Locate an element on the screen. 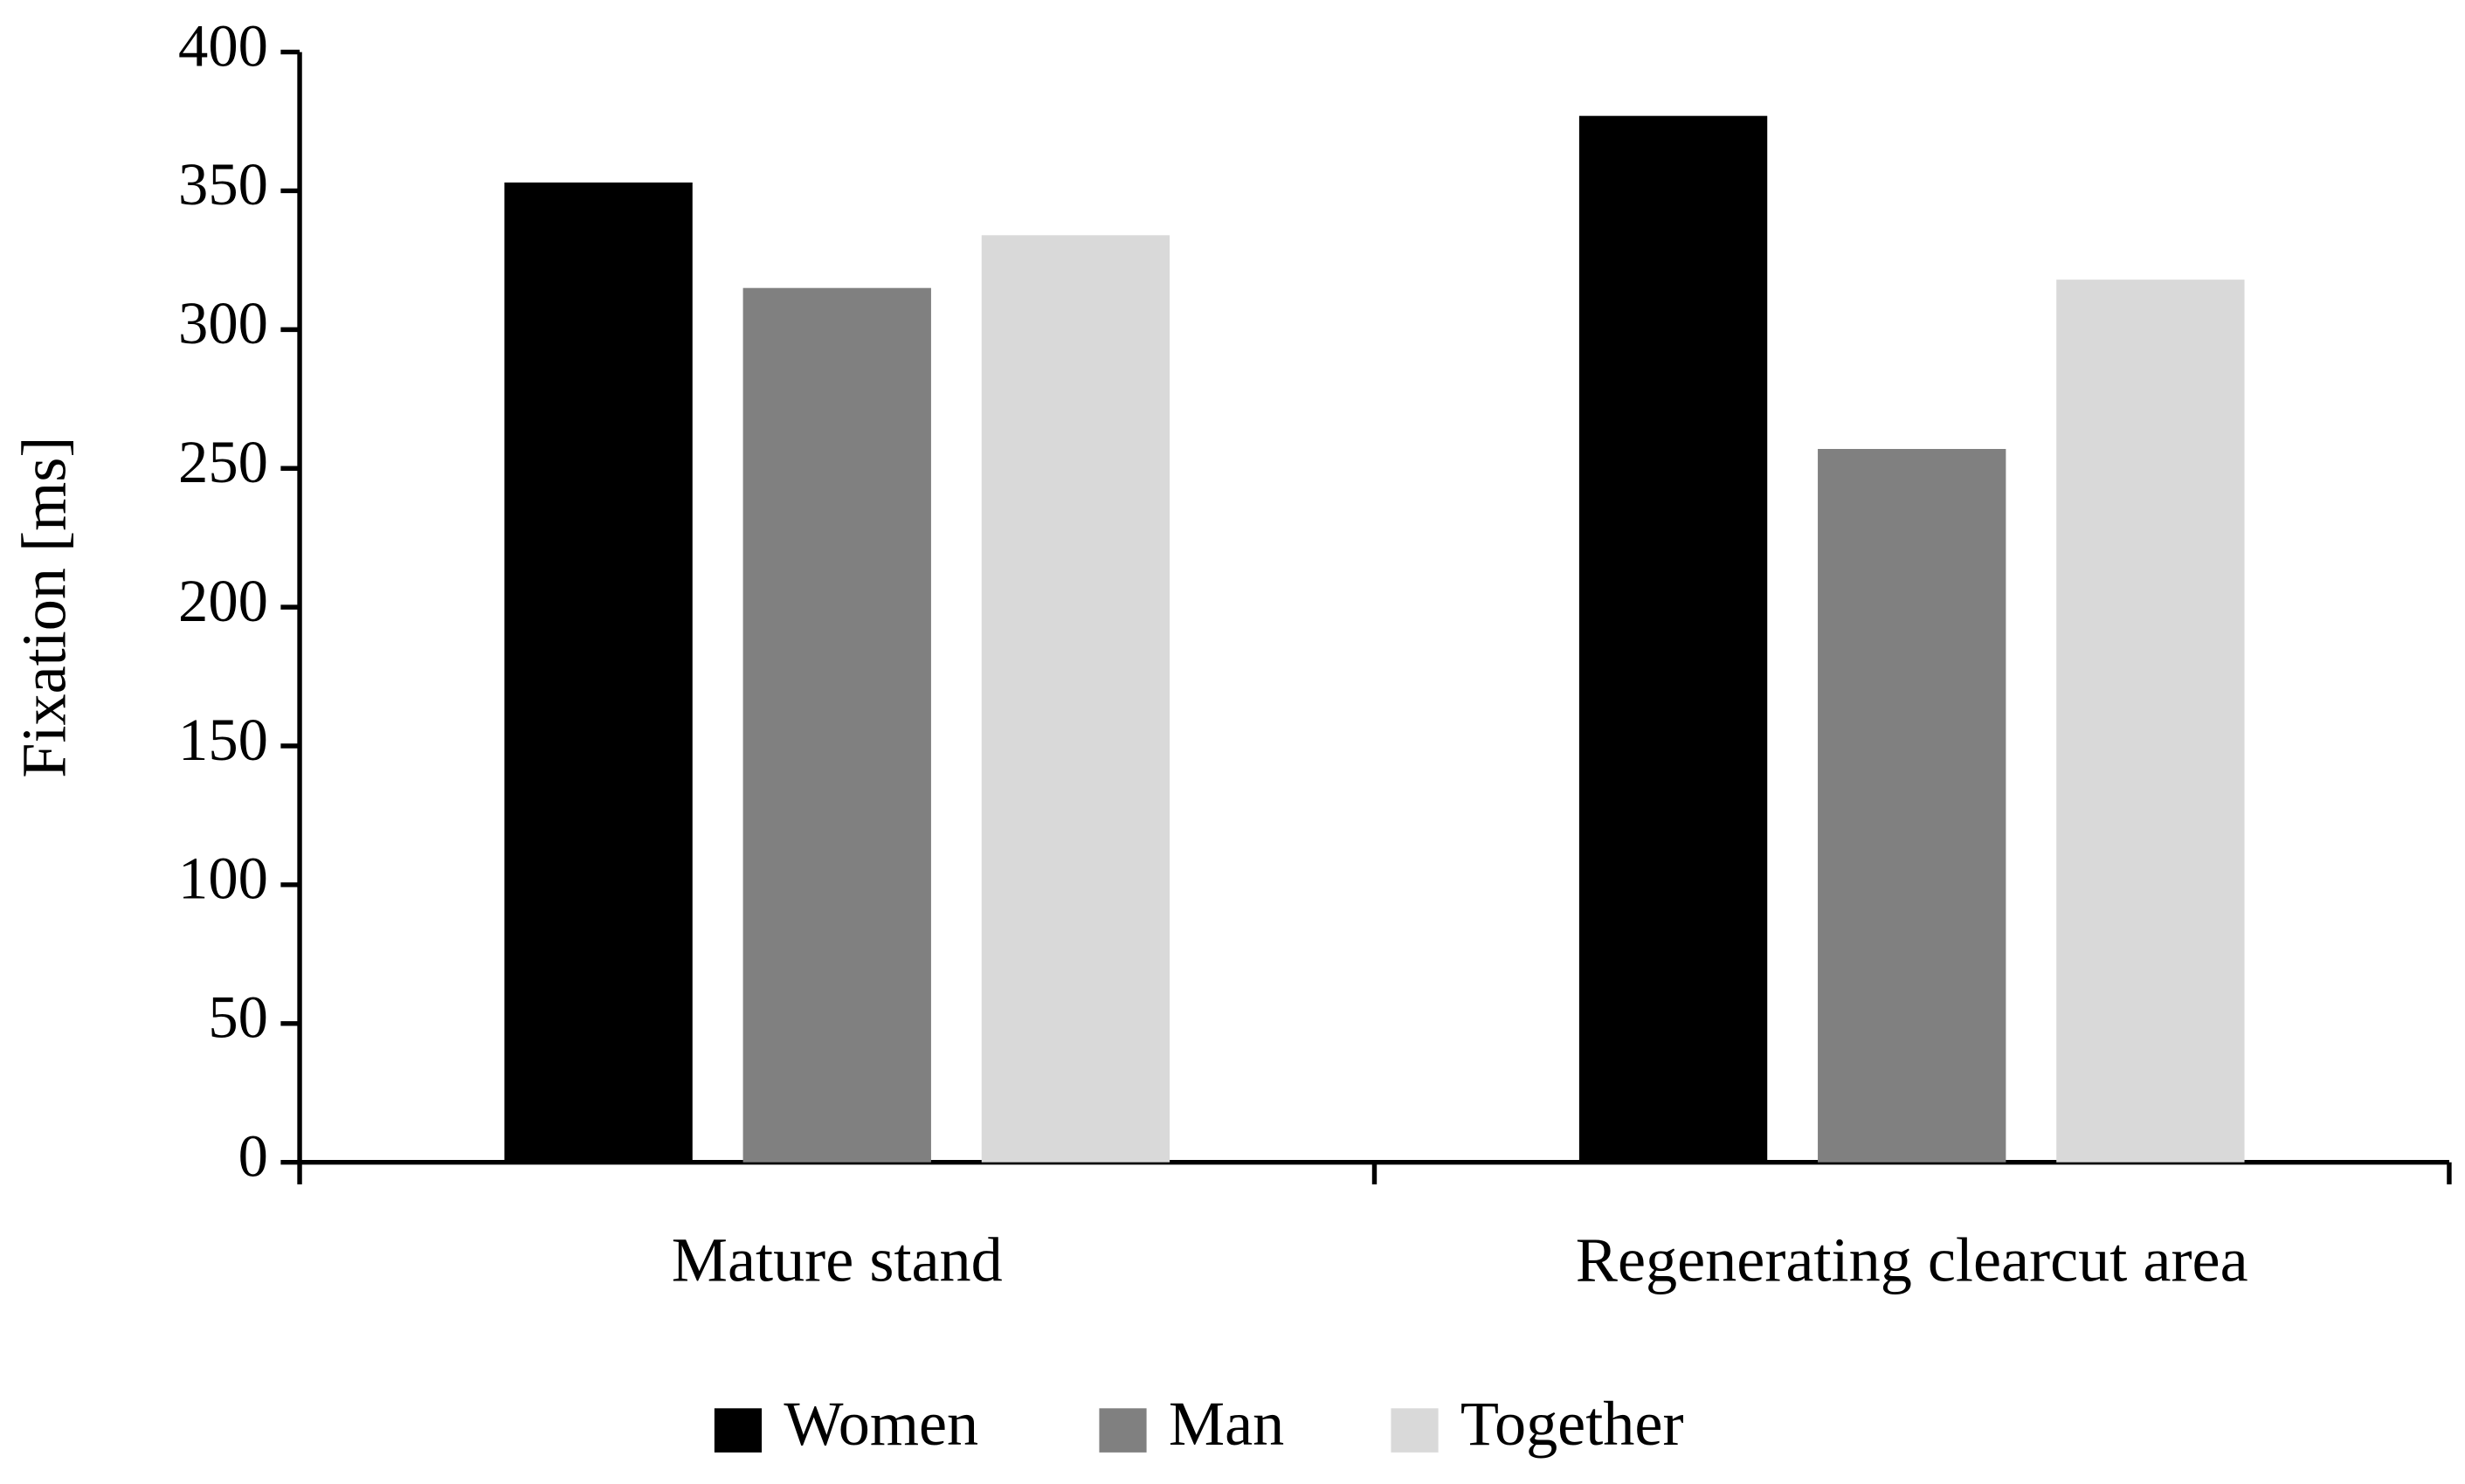 This screenshot has width=2465, height=1484. legend-label: Together is located at coordinates (1572, 1424).